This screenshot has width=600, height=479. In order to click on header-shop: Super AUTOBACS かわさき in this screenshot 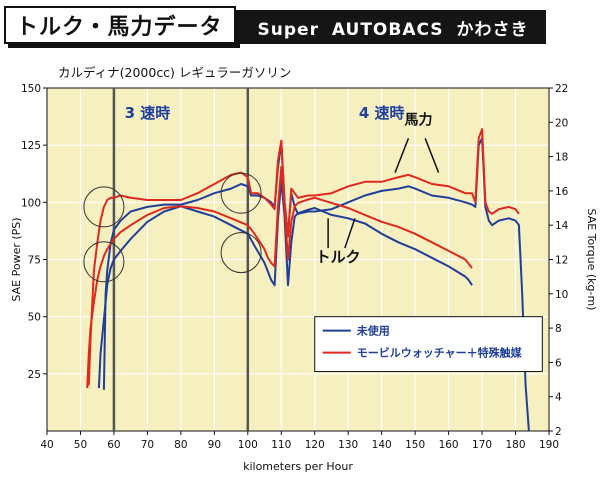, I will do `click(393, 29)`.